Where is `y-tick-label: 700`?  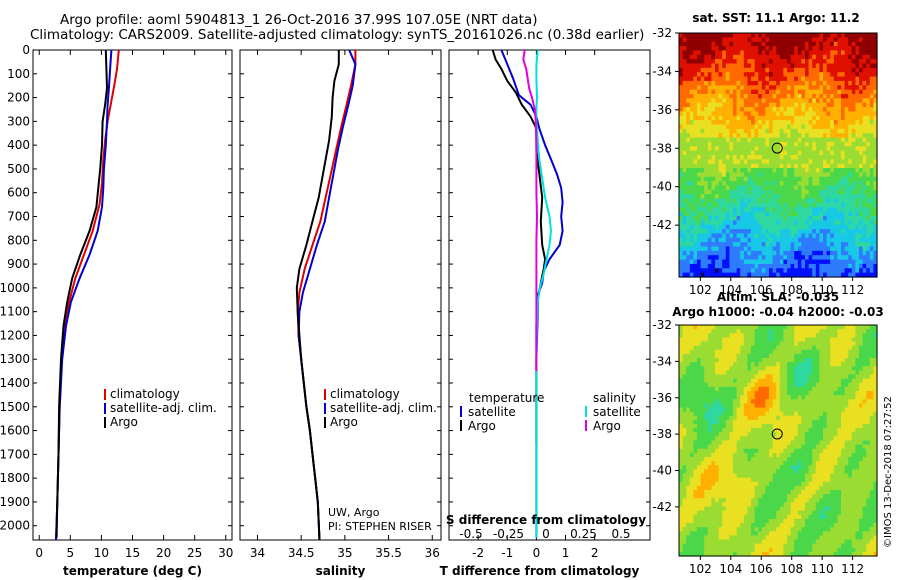
y-tick-label: 700 is located at coordinates (18, 217).